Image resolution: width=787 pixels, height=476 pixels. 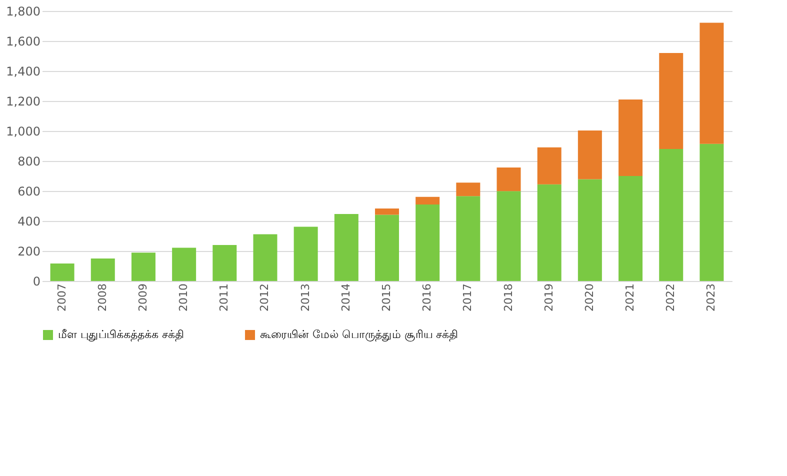 I want to click on x-tick-label: 2011, so click(x=224, y=298).